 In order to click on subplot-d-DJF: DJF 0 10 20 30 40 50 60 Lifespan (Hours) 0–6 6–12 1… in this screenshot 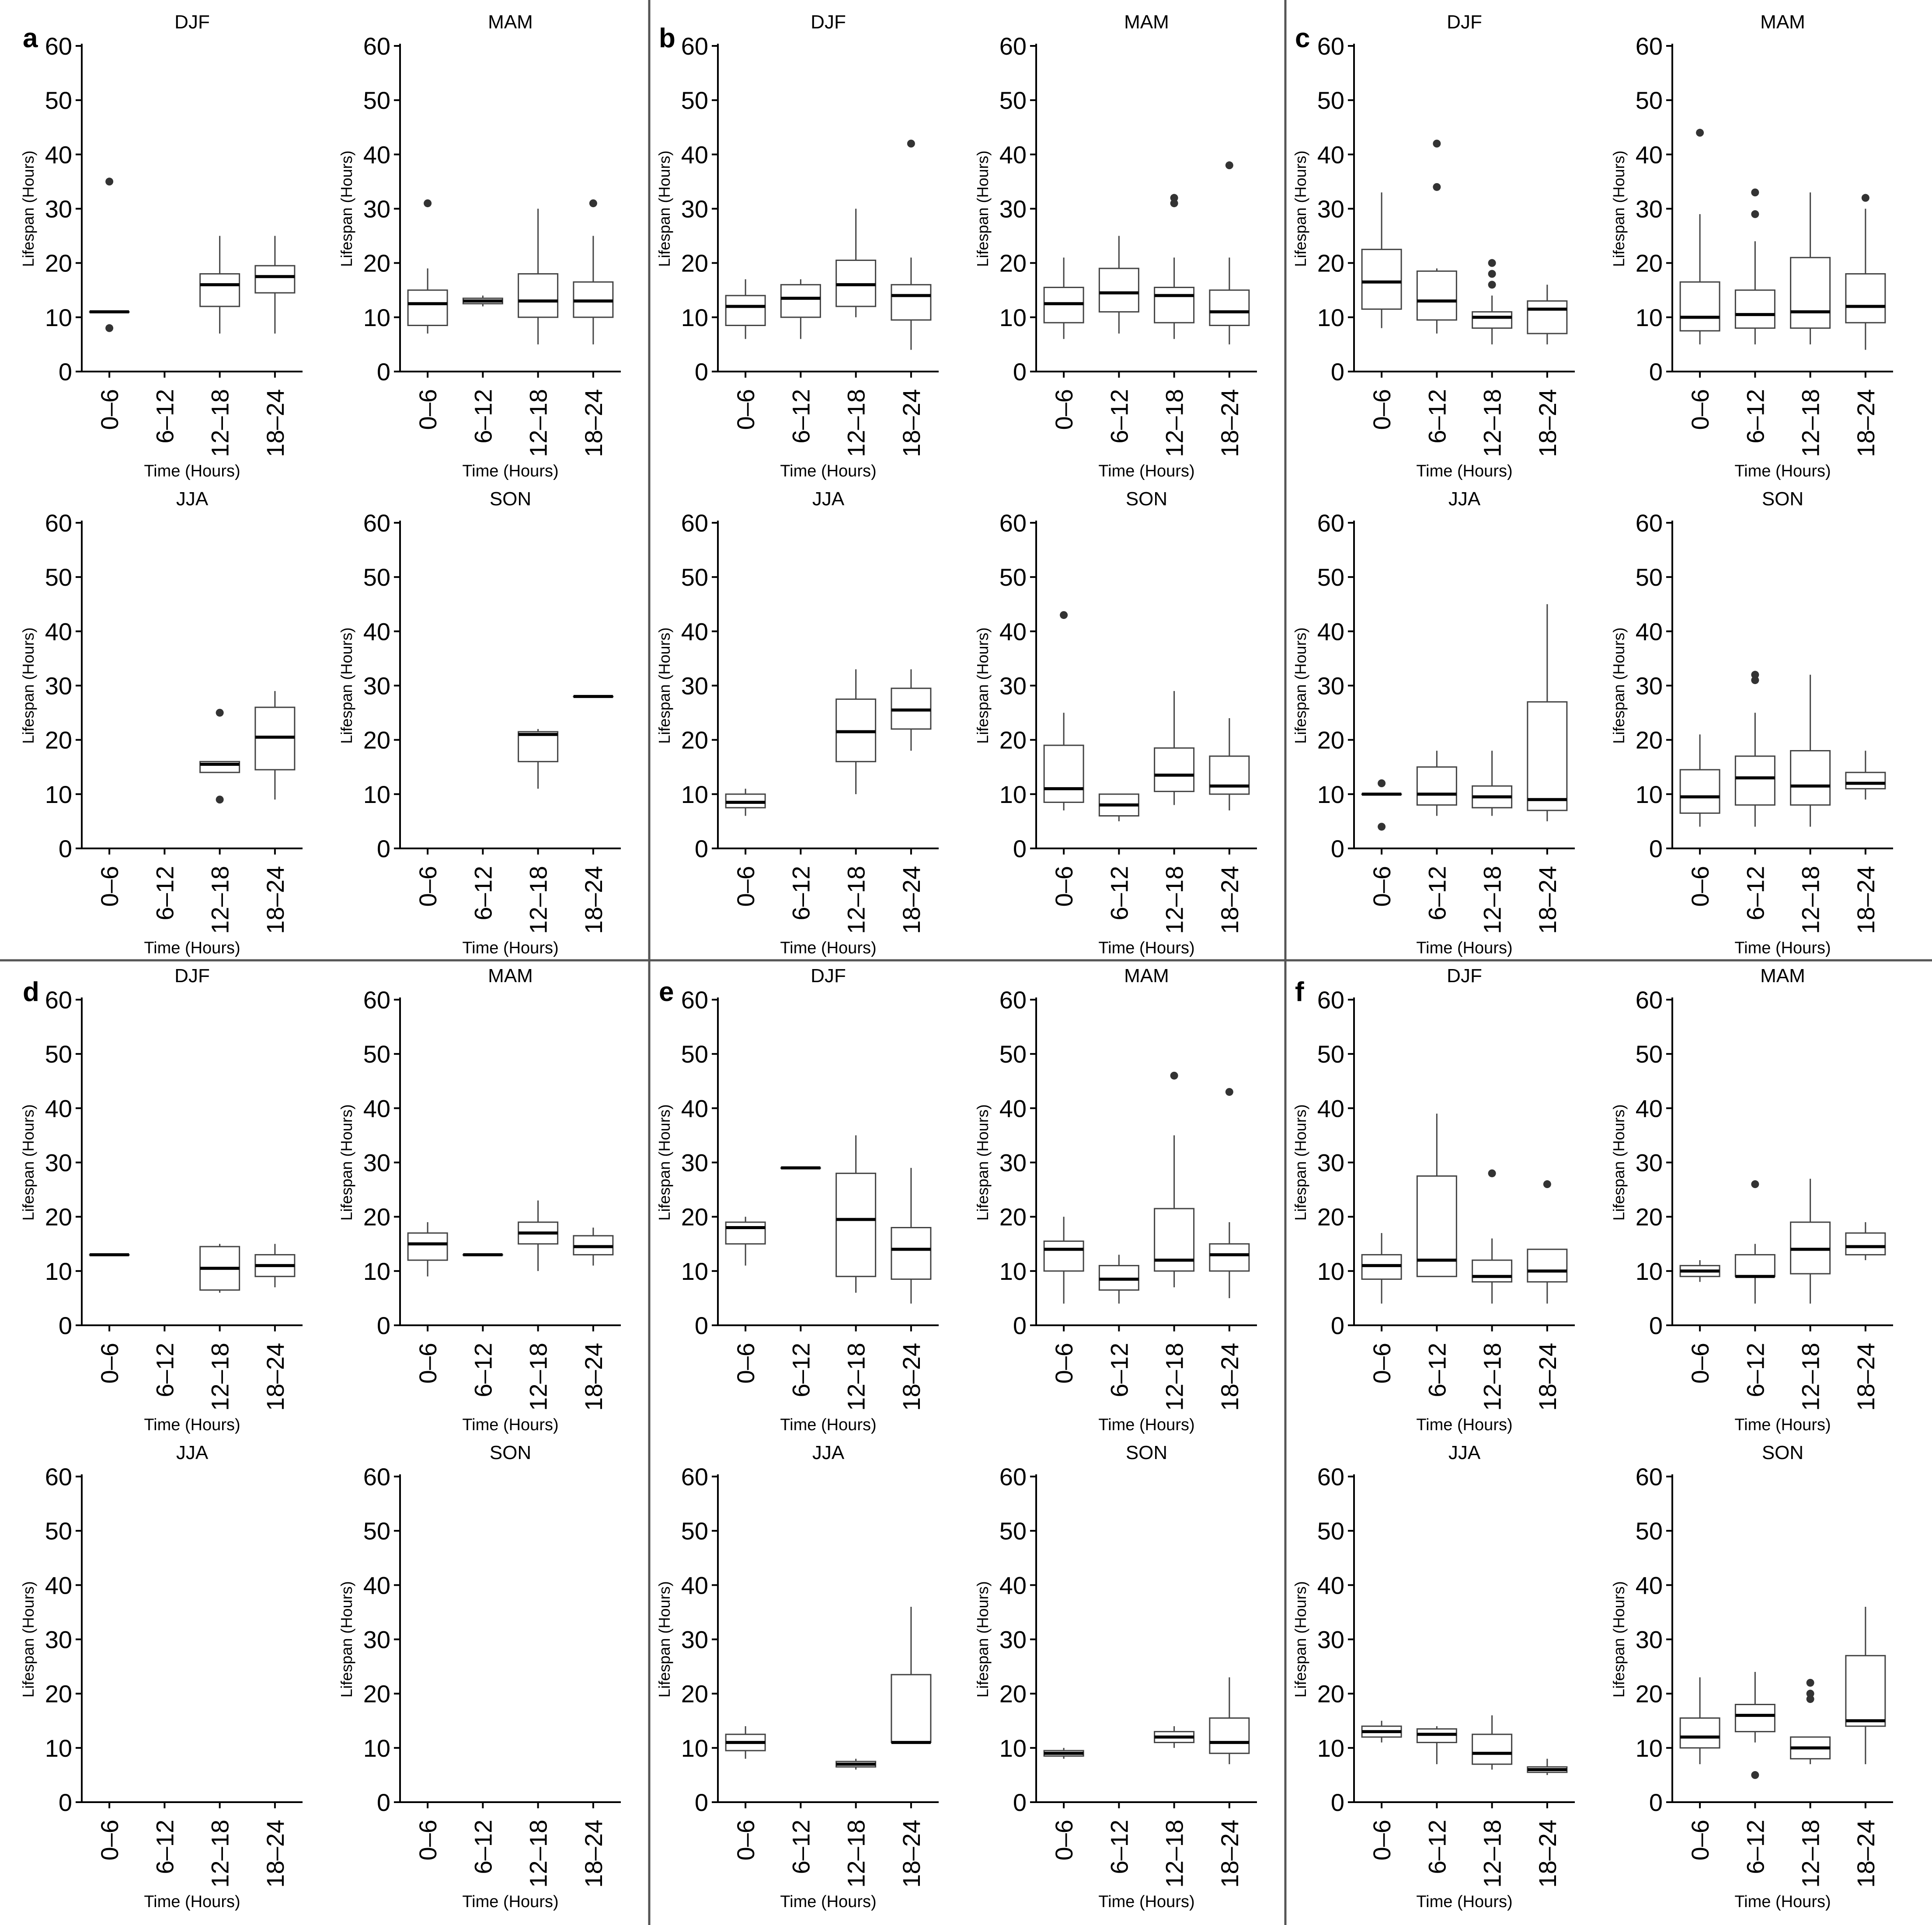, I will do `click(161, 1199)`.